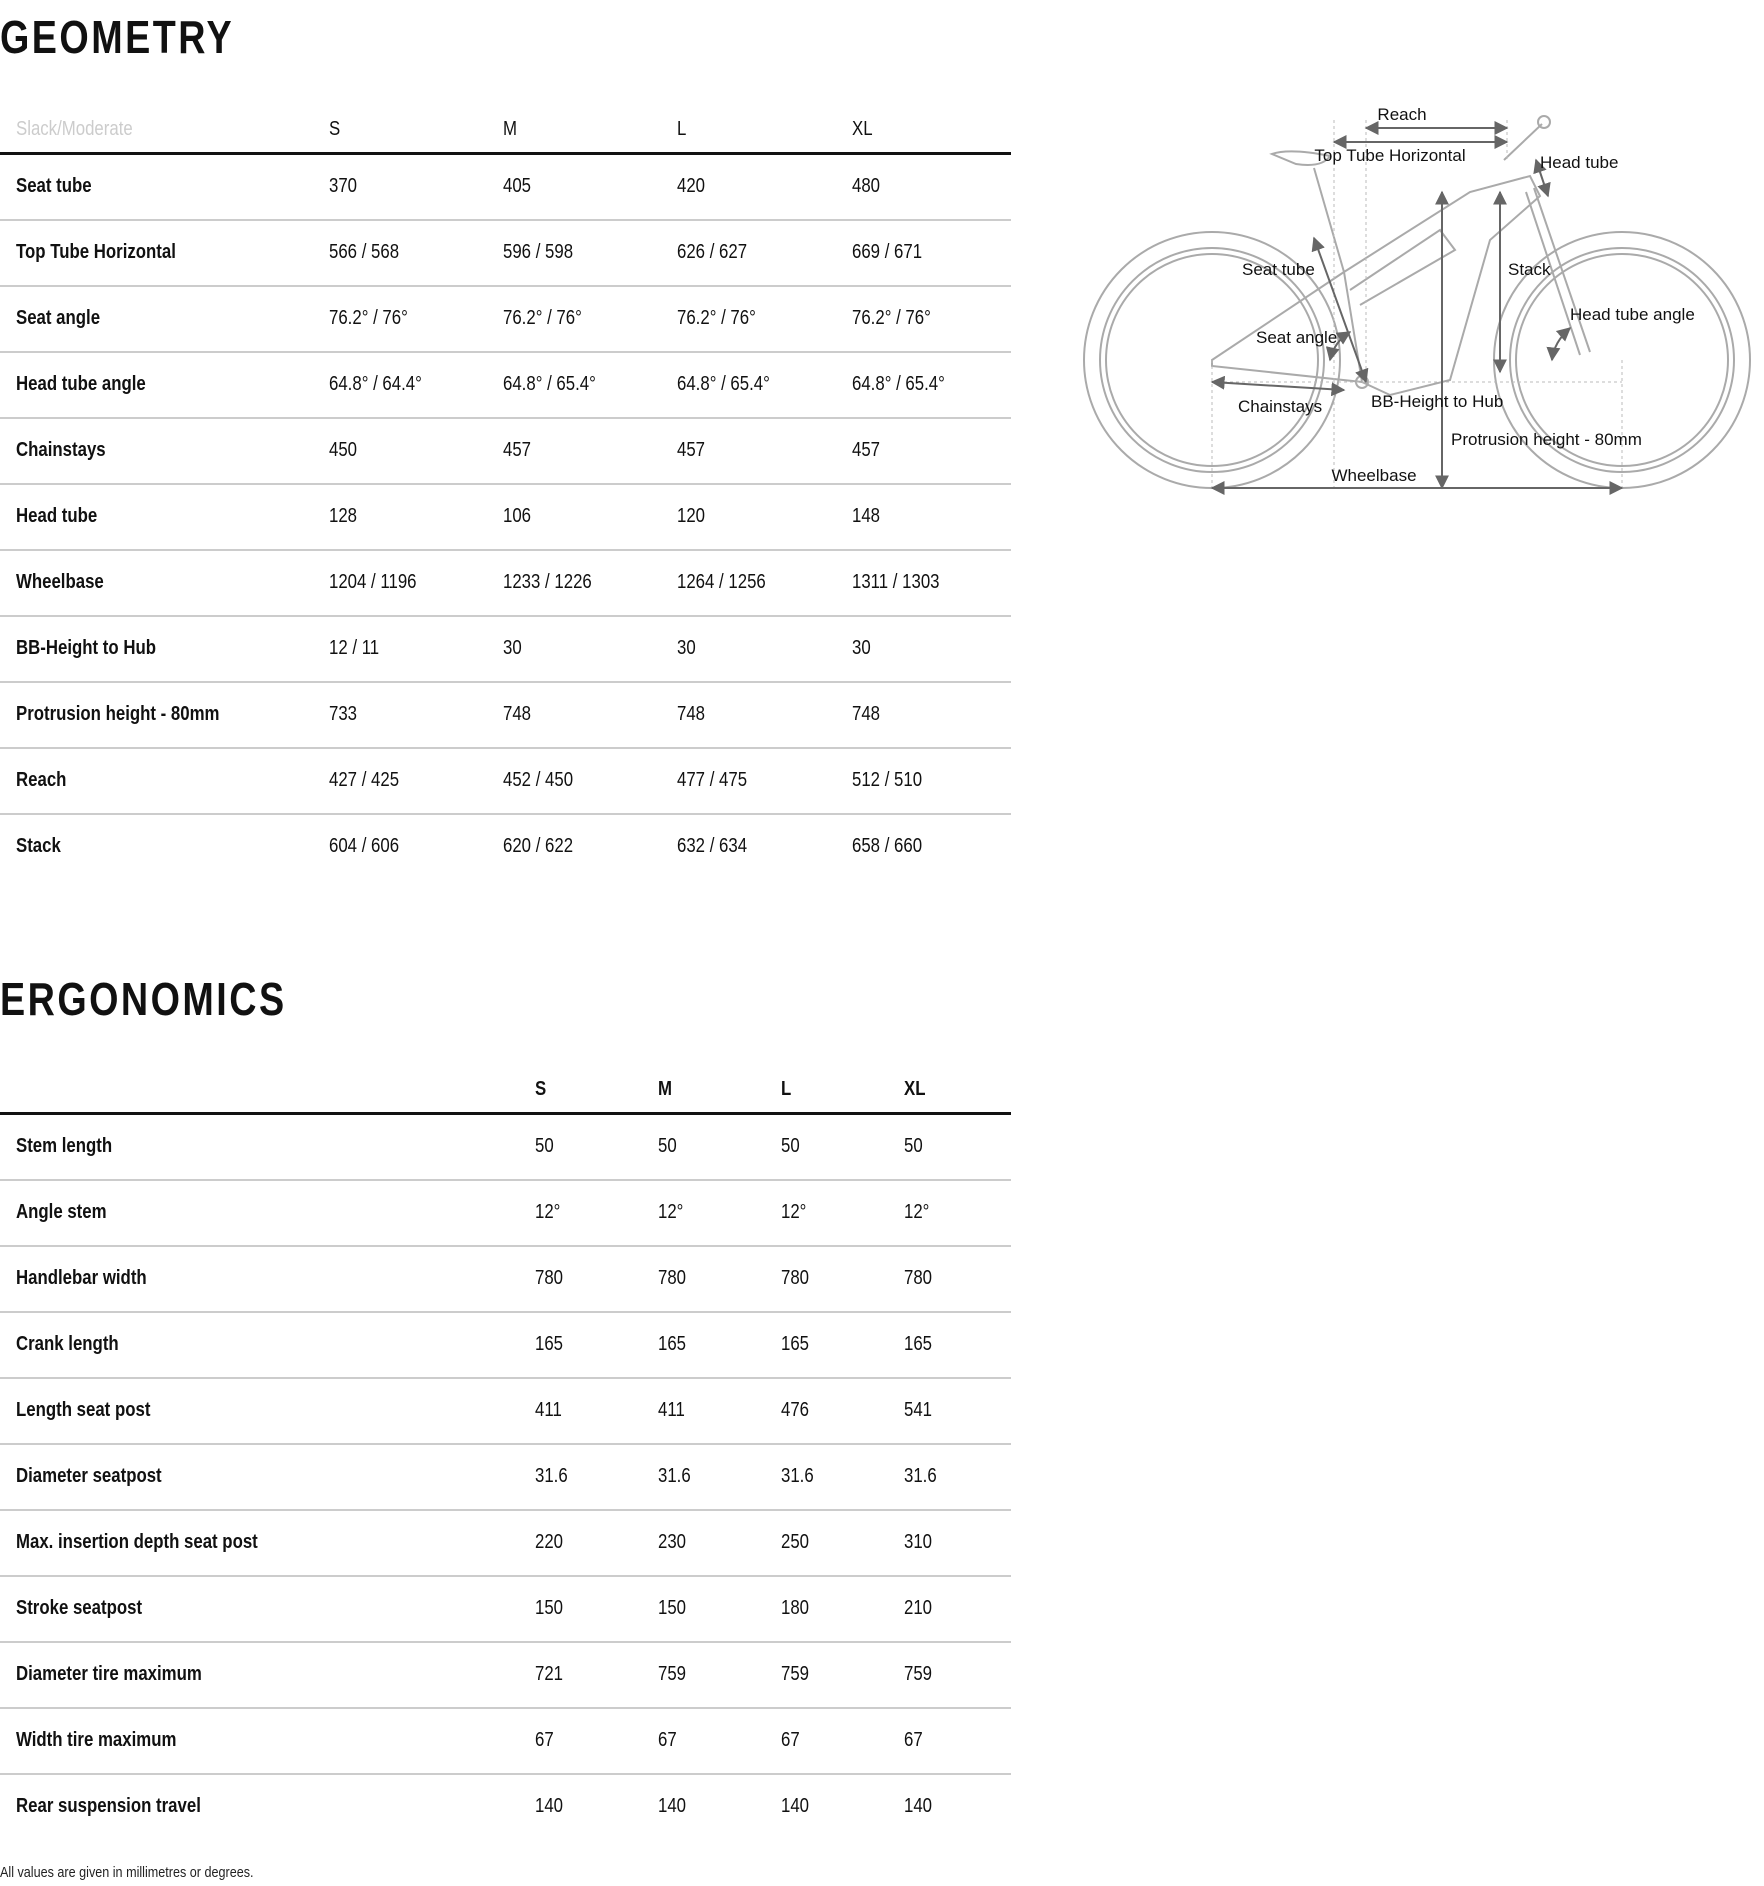 This screenshot has width=1764, height=1886. What do you see at coordinates (67, 1344) in the screenshot?
I see `row-label: Crank length` at bounding box center [67, 1344].